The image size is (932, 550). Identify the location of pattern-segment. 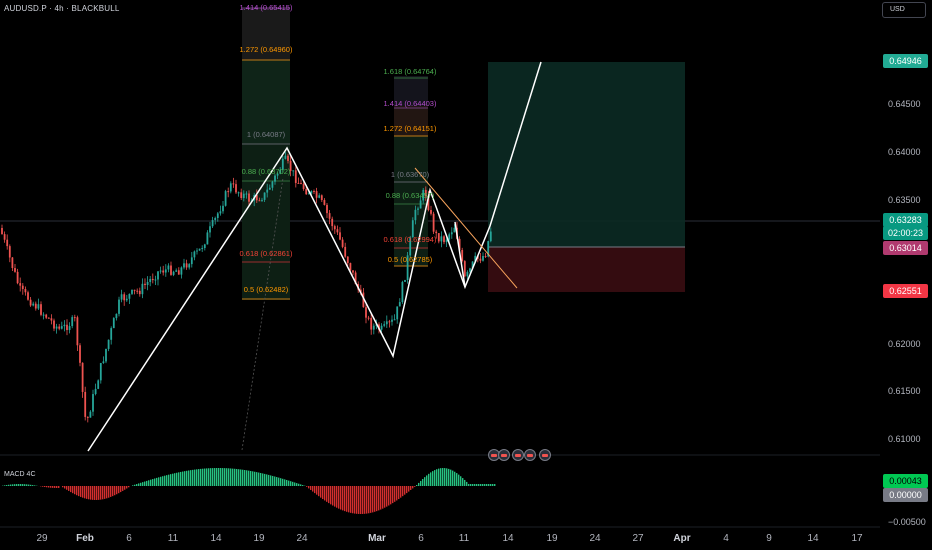
(460, 254).